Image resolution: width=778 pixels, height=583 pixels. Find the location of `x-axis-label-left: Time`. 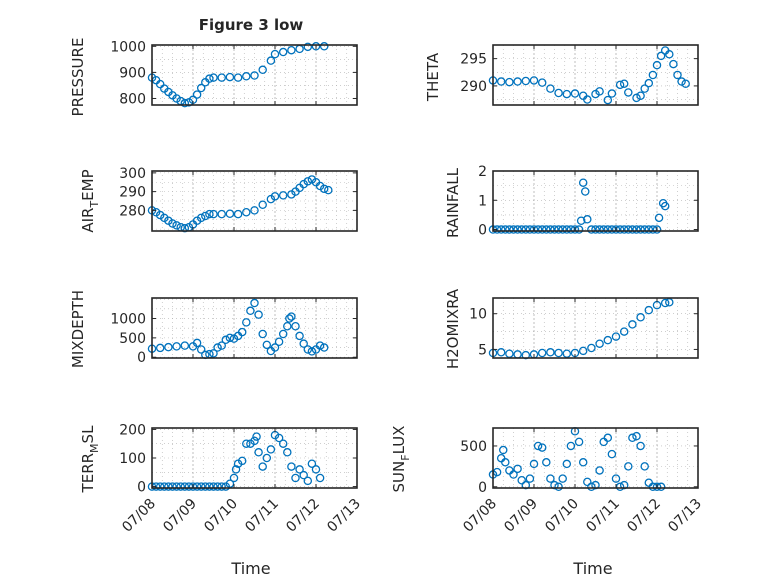

x-axis-label-left: Time is located at coordinates (250, 568).